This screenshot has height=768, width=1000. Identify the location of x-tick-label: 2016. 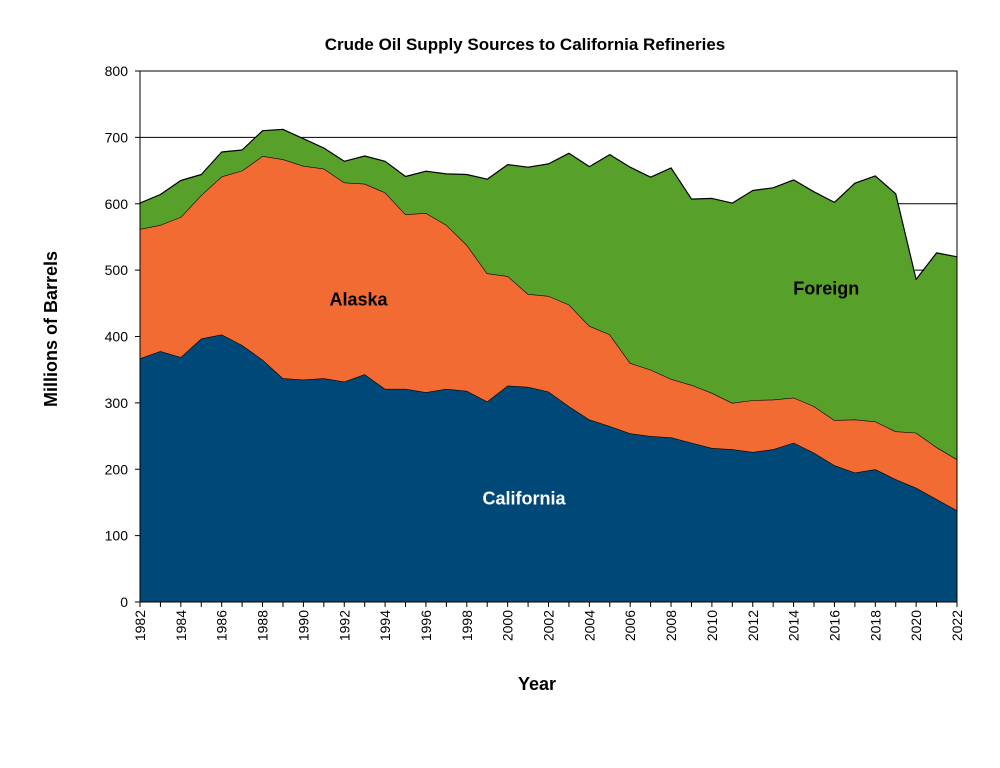
(834, 625).